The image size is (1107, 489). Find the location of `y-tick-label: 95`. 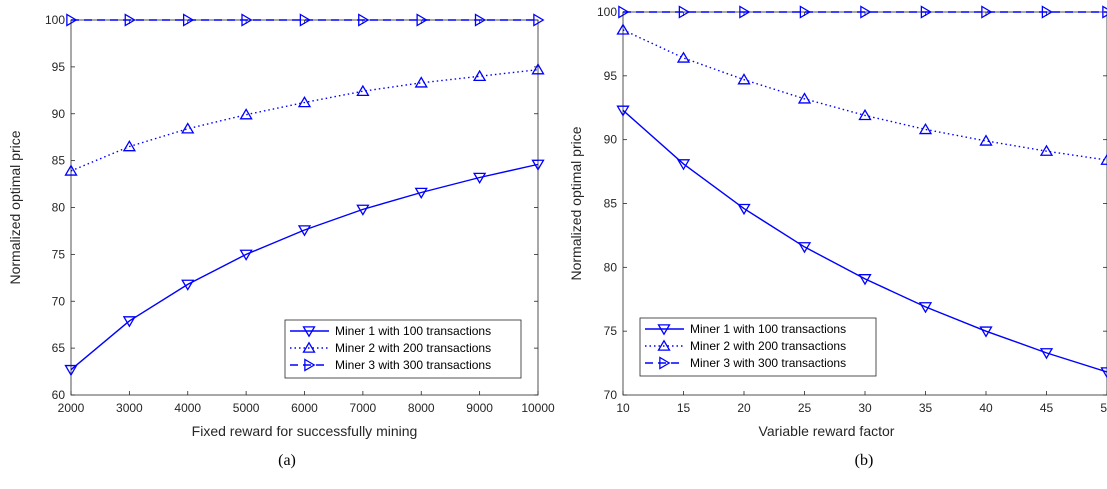

y-tick-label: 95 is located at coordinates (59, 67).